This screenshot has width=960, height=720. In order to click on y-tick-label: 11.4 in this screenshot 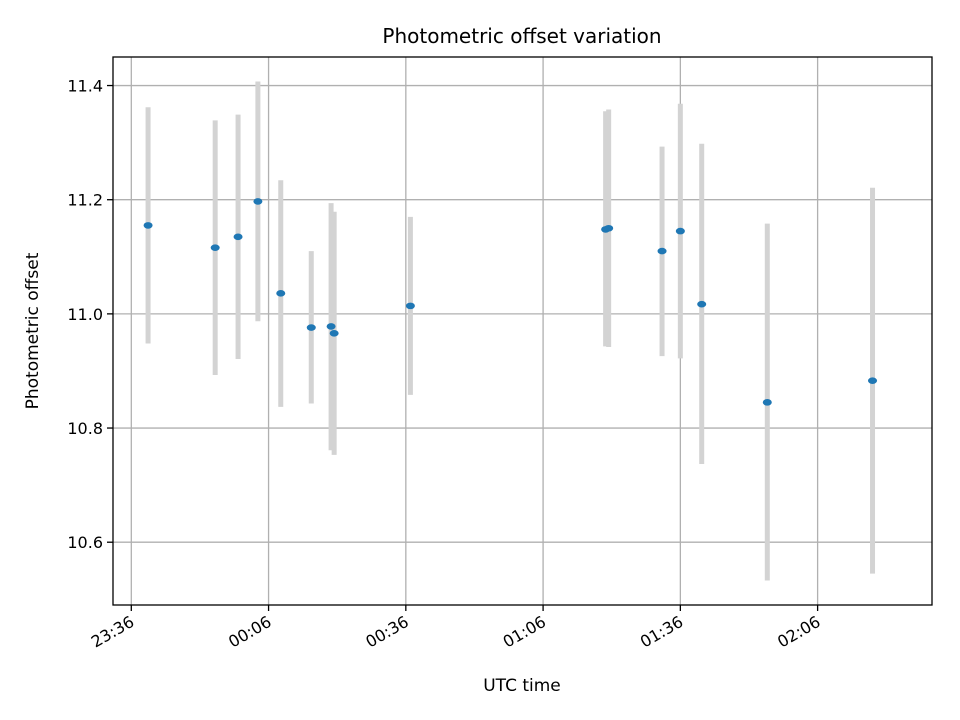, I will do `click(85, 86)`.